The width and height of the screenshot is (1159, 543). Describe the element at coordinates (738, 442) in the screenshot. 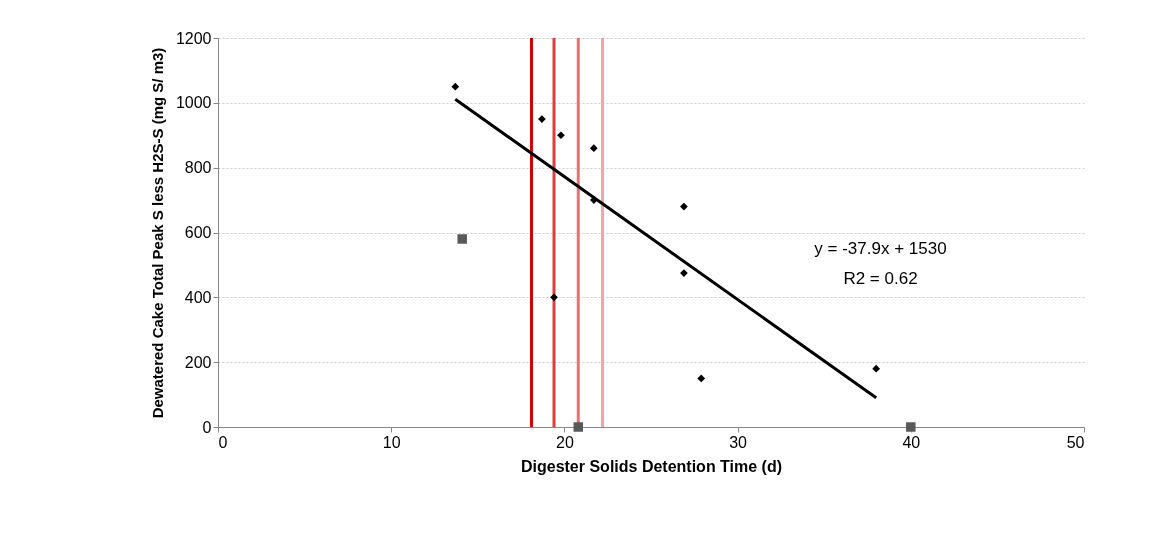

I see `x-tick-label: 30` at that location.